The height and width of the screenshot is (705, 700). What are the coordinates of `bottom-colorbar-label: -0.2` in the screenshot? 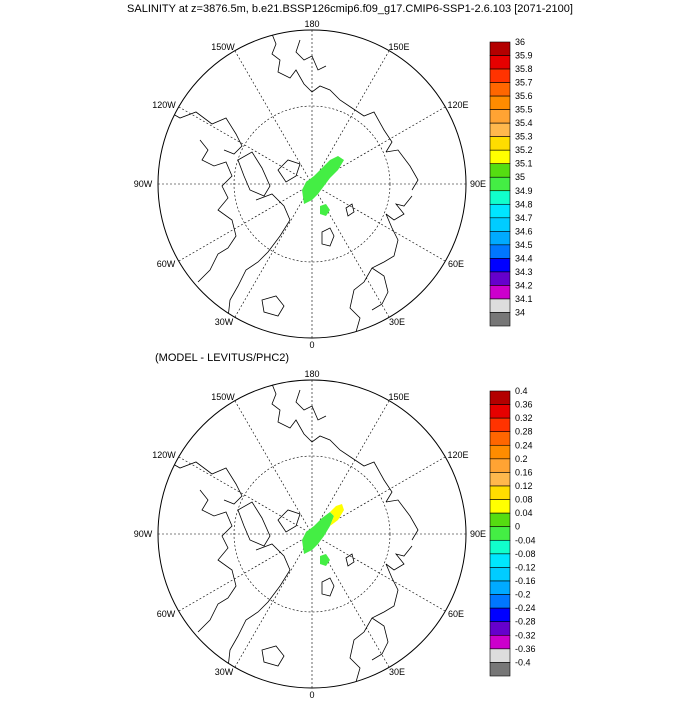 It's located at (523, 595).